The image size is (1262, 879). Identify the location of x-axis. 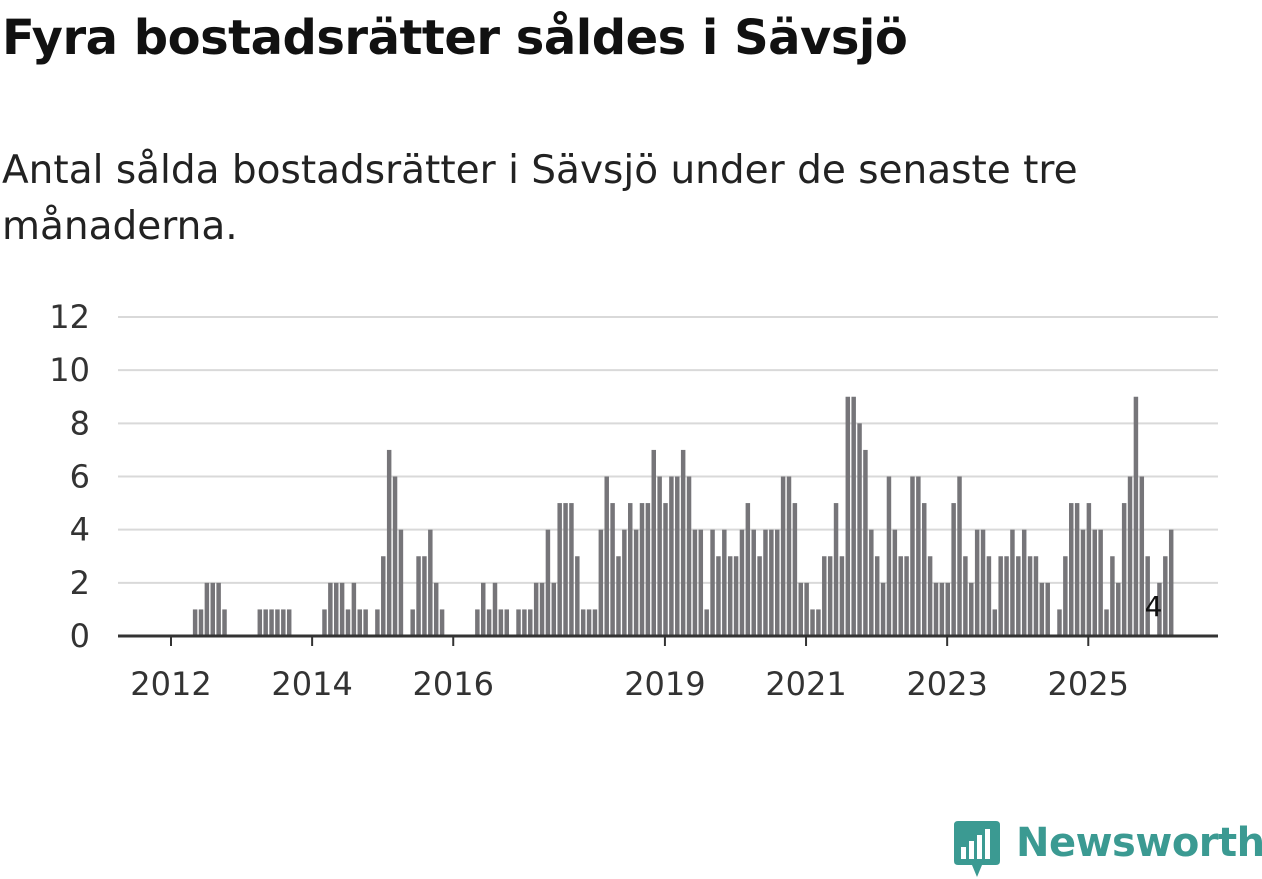
(668, 640).